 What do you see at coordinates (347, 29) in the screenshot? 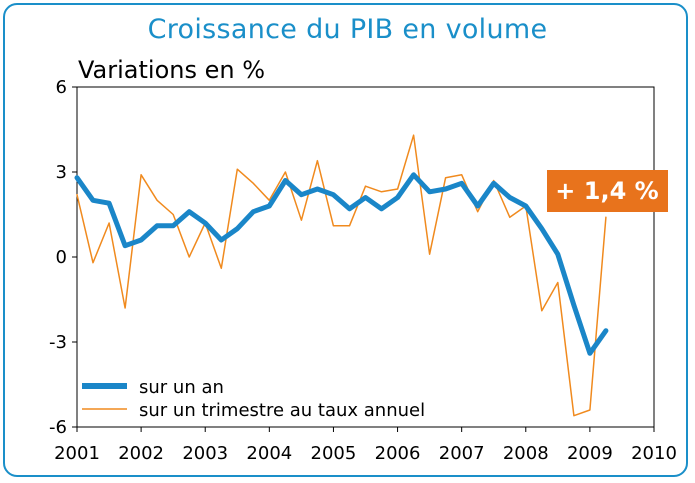
I see `chart-title: Croissance du PIB en volume` at bounding box center [347, 29].